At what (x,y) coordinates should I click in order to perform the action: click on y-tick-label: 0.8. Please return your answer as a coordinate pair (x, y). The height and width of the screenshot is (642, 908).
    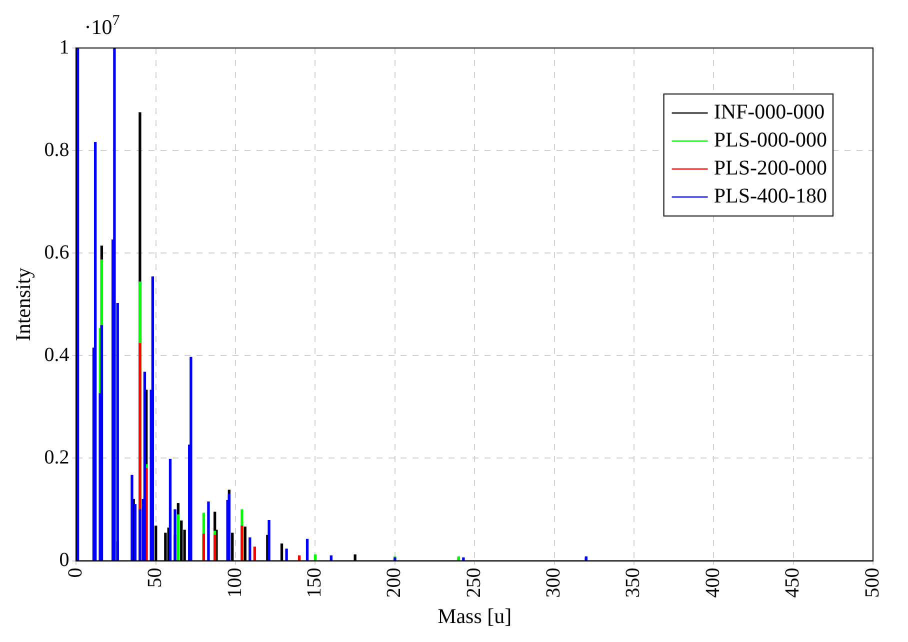
    Looking at the image, I should click on (57, 149).